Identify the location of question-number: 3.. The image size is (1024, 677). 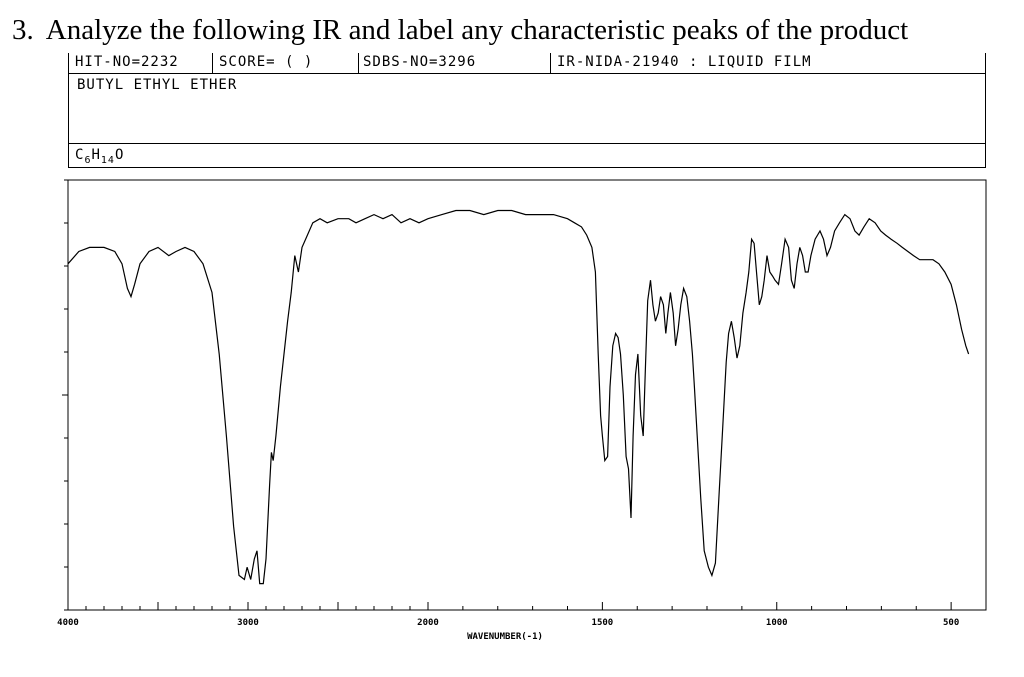
(23, 30).